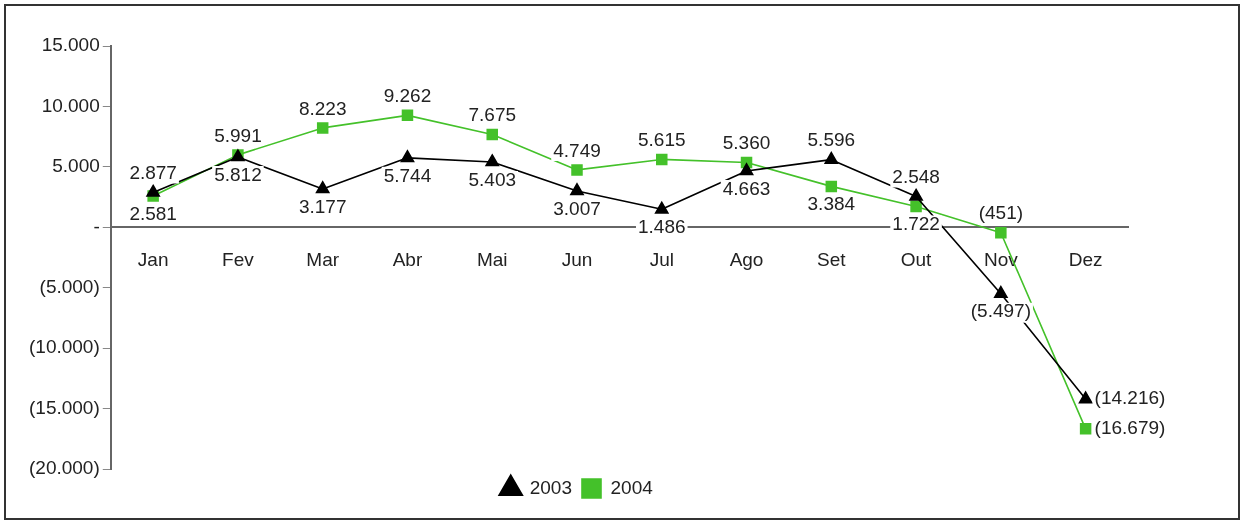 The width and height of the screenshot is (1248, 526). What do you see at coordinates (746, 259) in the screenshot?
I see `x-tick-label: Ago` at bounding box center [746, 259].